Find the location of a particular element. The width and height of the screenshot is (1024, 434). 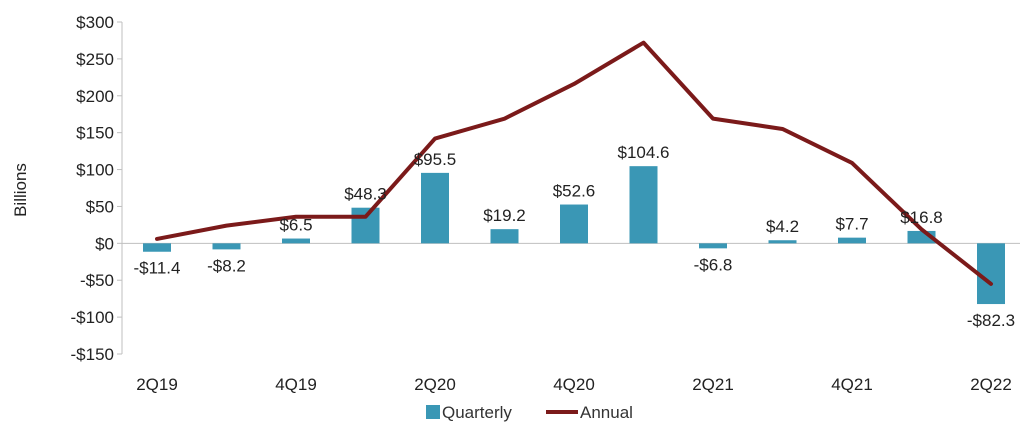

bar-data-label: $19.2 is located at coordinates (504, 215).